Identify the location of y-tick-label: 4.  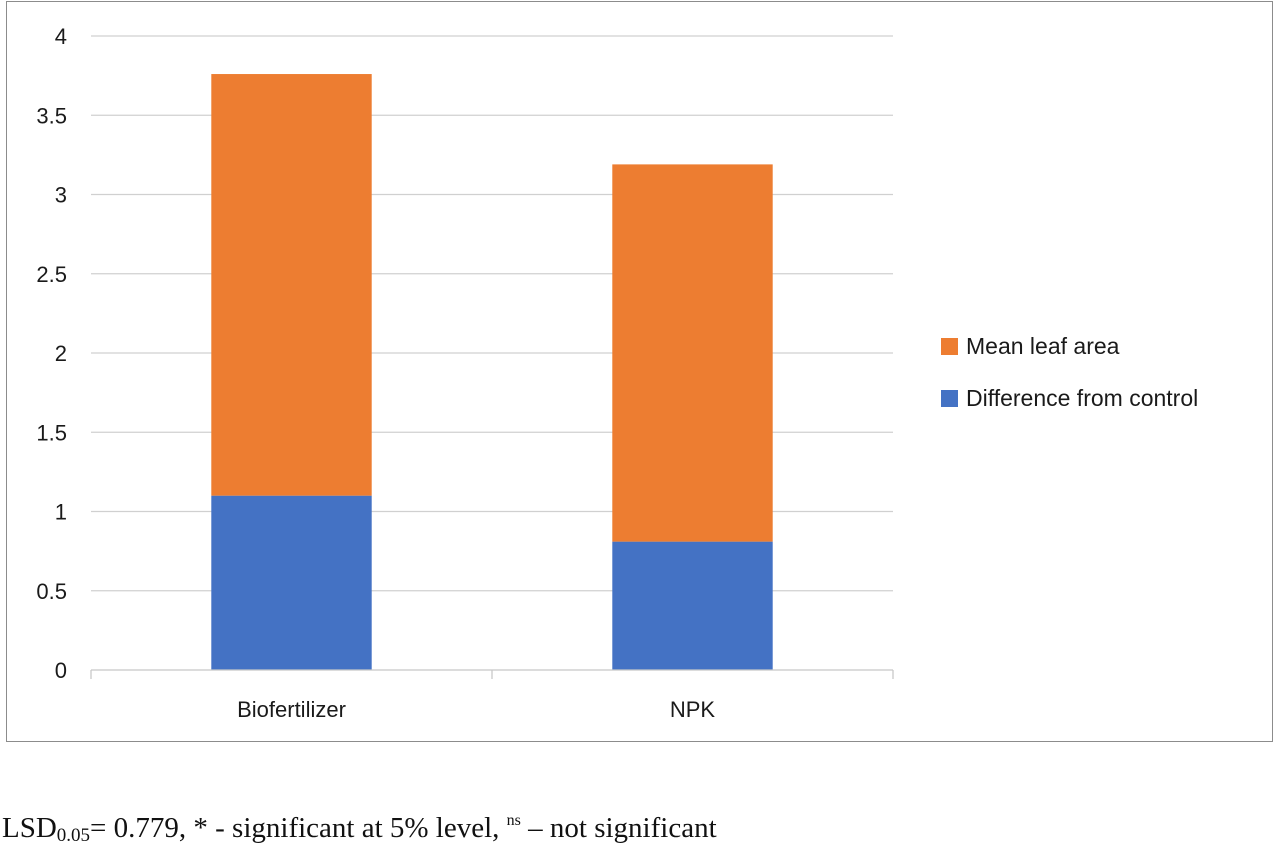
(61, 36).